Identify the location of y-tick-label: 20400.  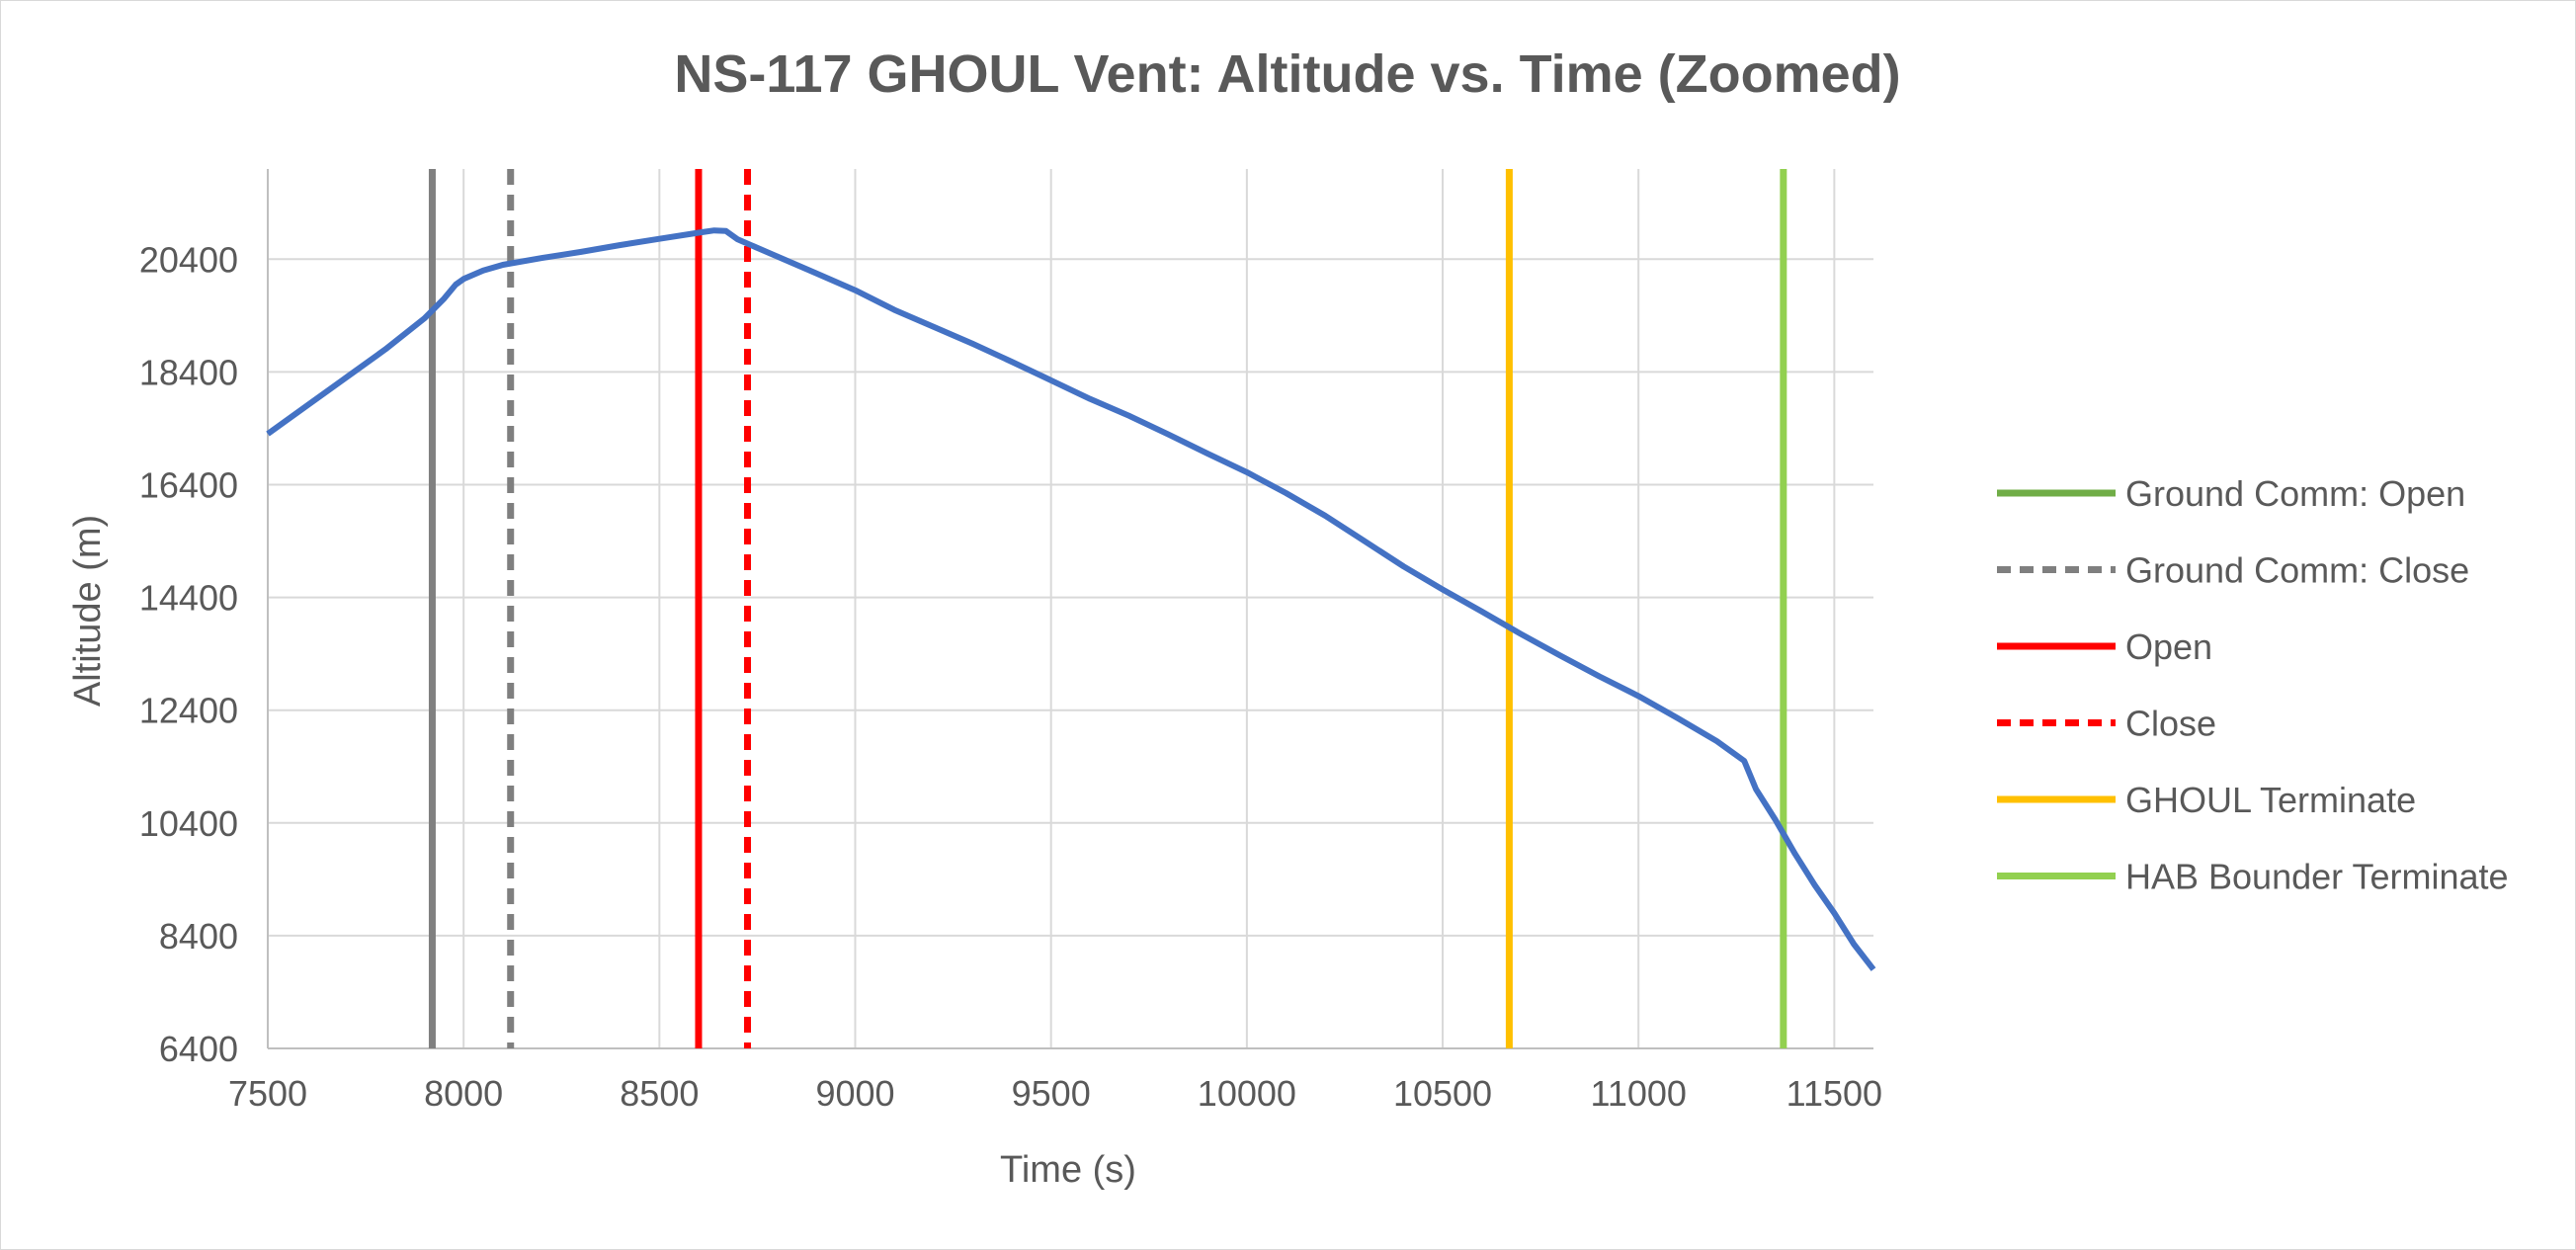
(188, 259).